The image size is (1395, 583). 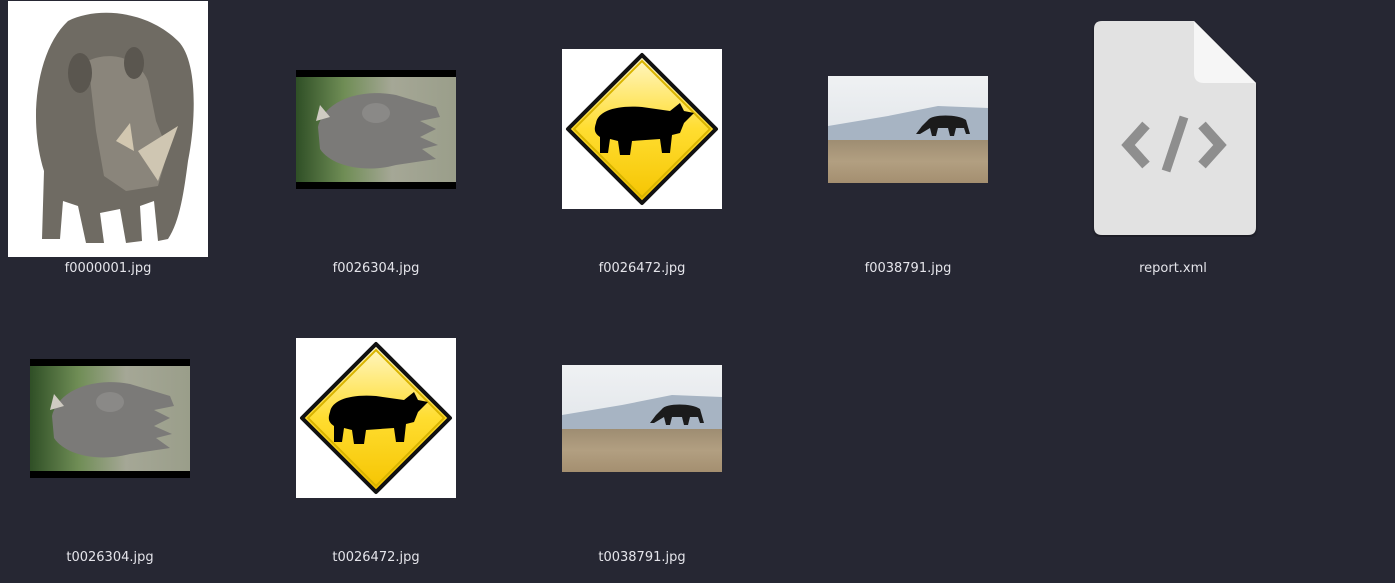 I want to click on file-item-f0000001: f0000001.jpg, so click(x=108, y=138).